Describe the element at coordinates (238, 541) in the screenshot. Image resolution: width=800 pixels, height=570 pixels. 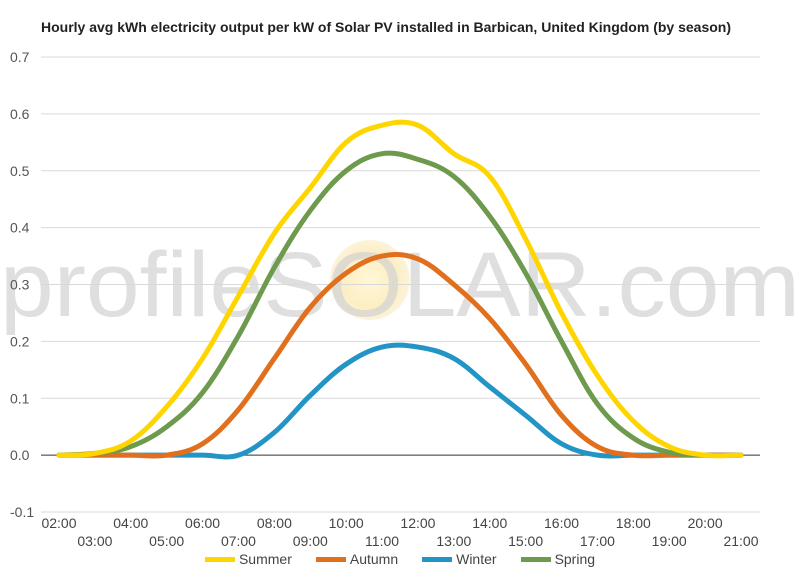
I see `x-tick-label: 07:00` at that location.